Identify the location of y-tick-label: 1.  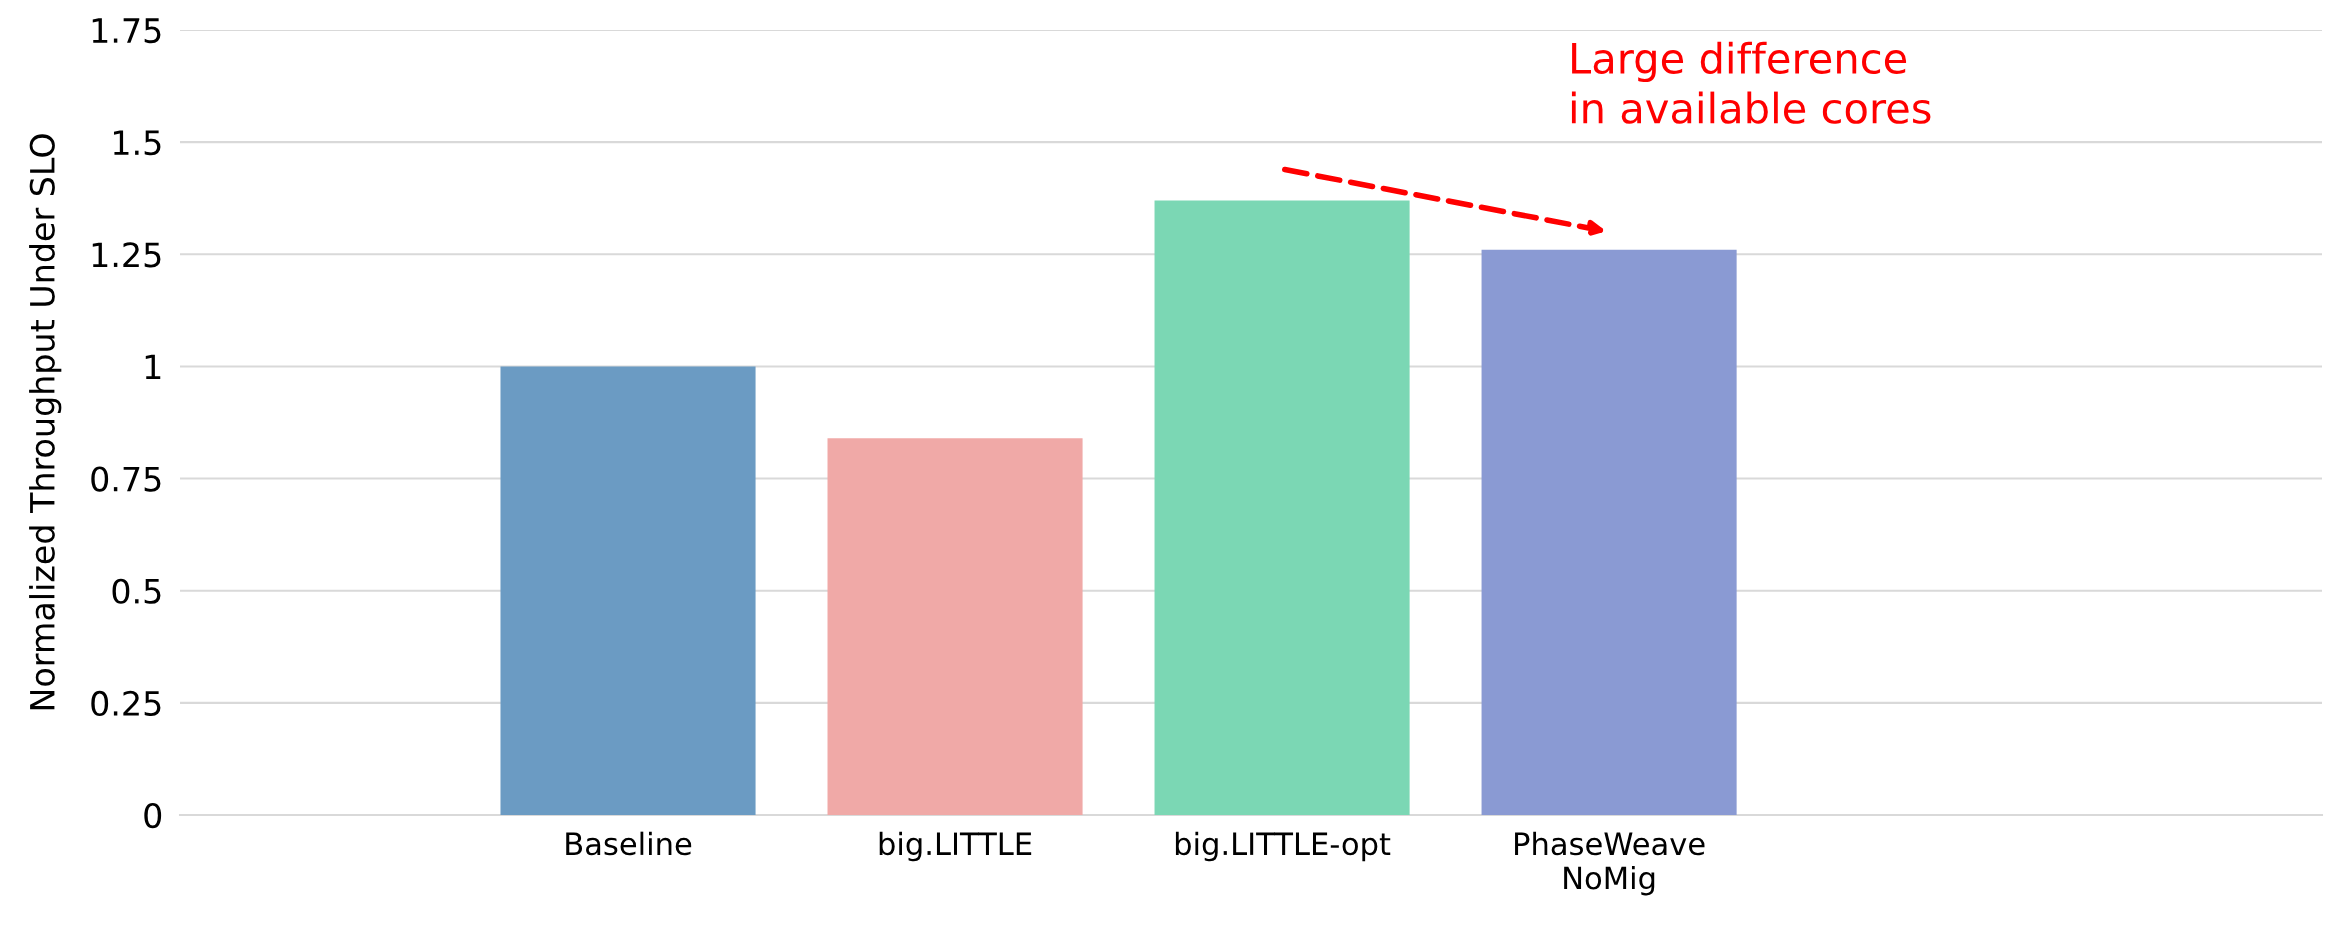
(153, 367).